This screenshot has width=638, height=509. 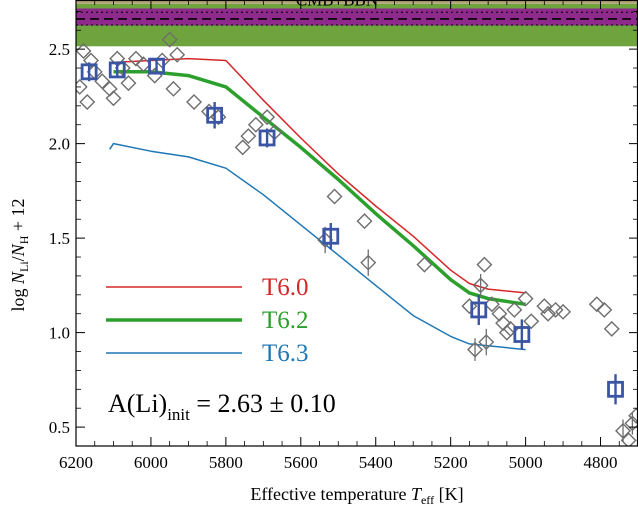 I want to click on x-tick-label: 5000, so click(x=526, y=462).